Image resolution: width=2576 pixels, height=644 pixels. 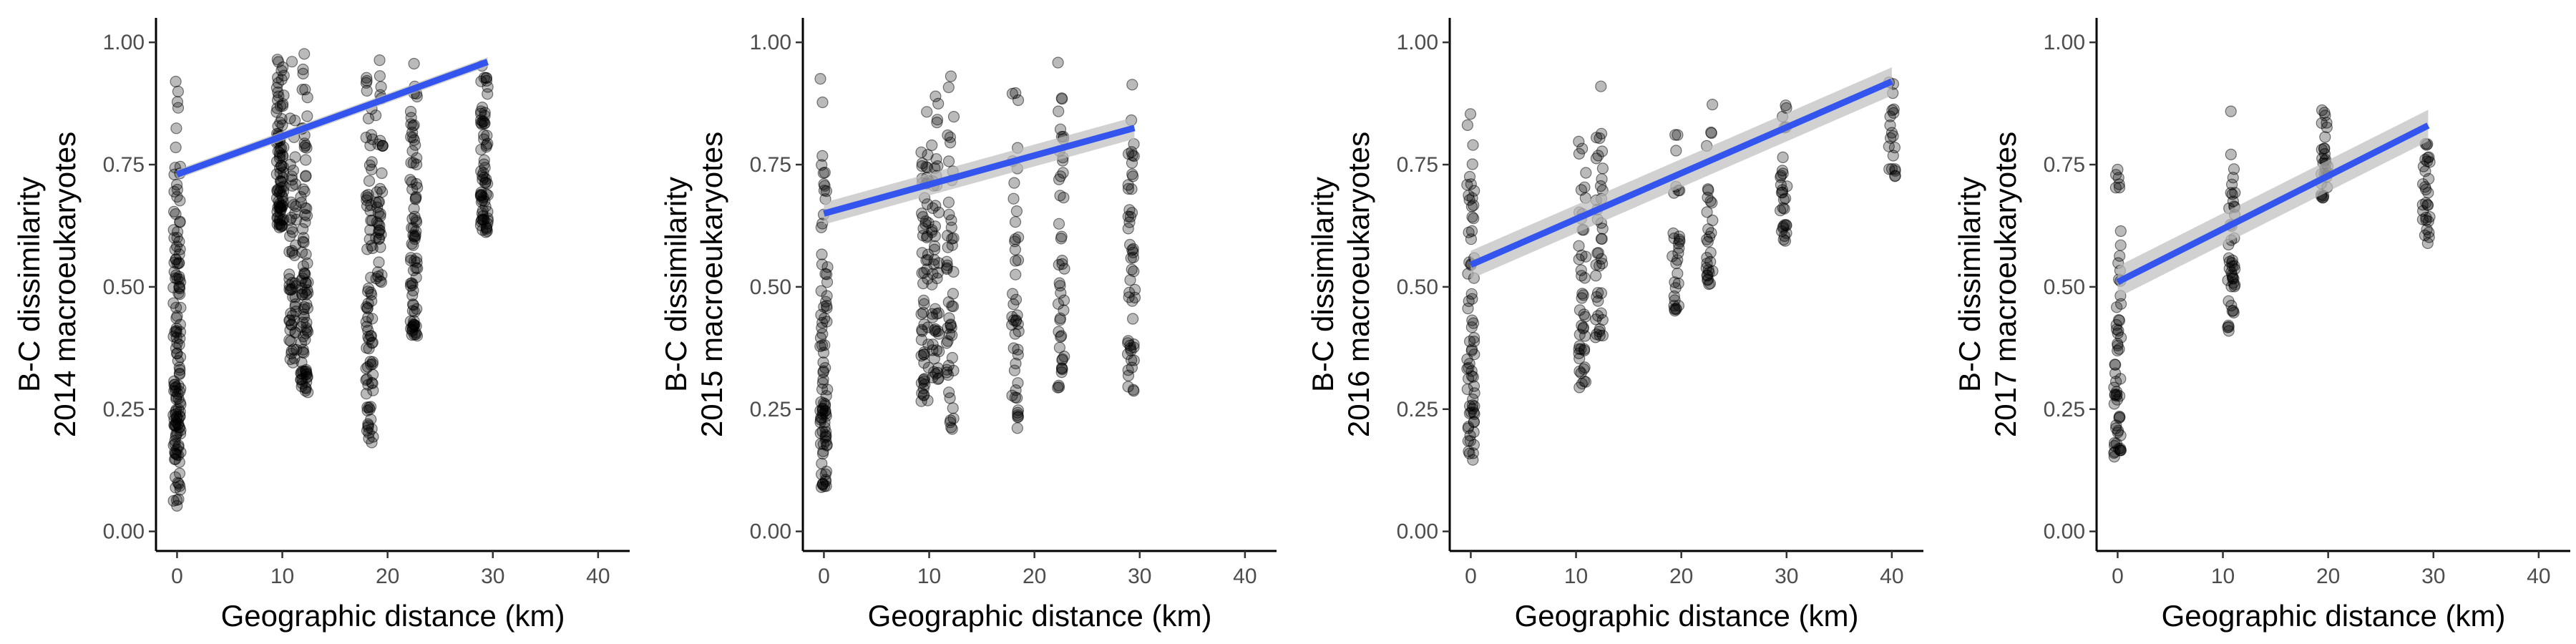 I want to click on y-axis-title-line-2: 2015 macroeukaryotes, so click(x=711, y=284).